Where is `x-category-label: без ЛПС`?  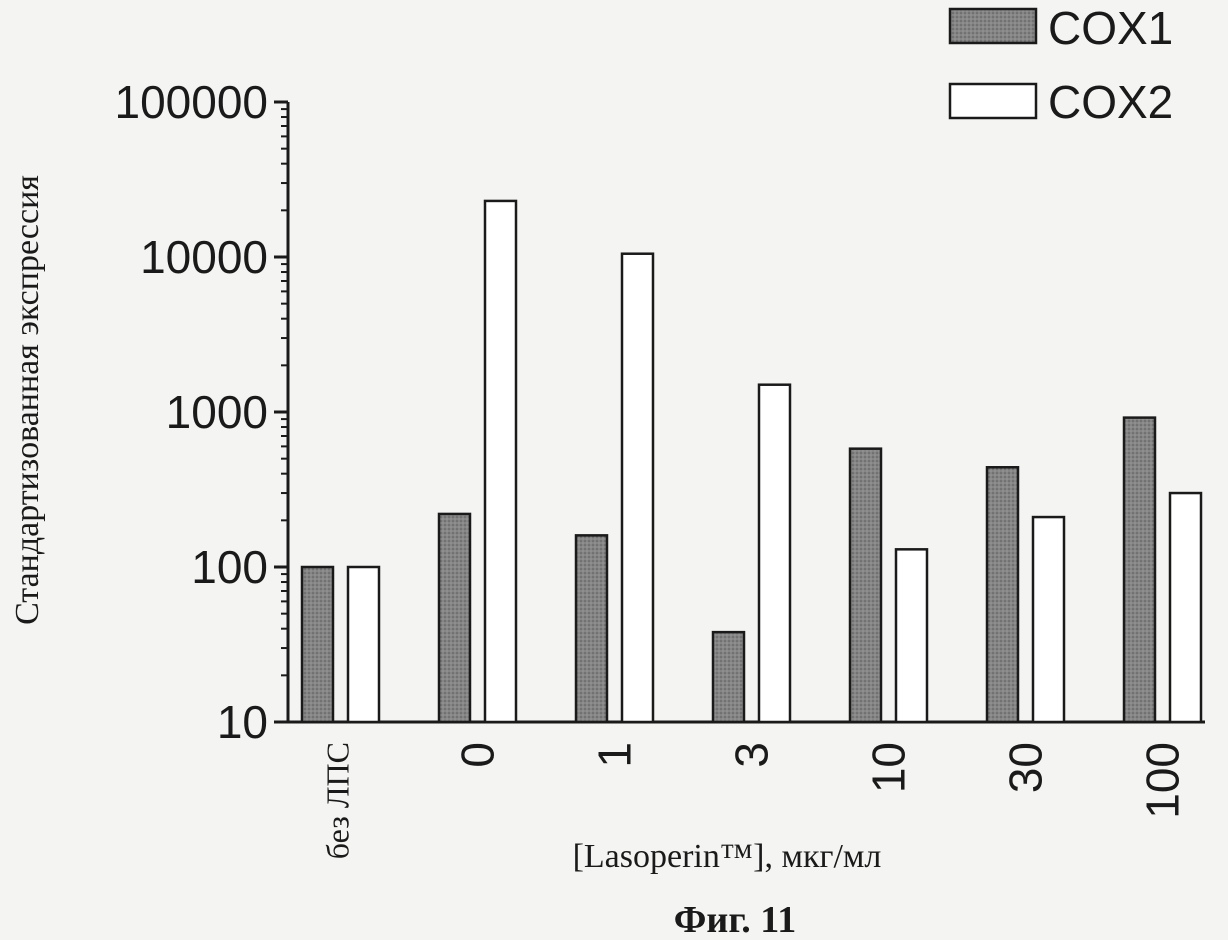
x-category-label: без ЛПС is located at coordinates (338, 800).